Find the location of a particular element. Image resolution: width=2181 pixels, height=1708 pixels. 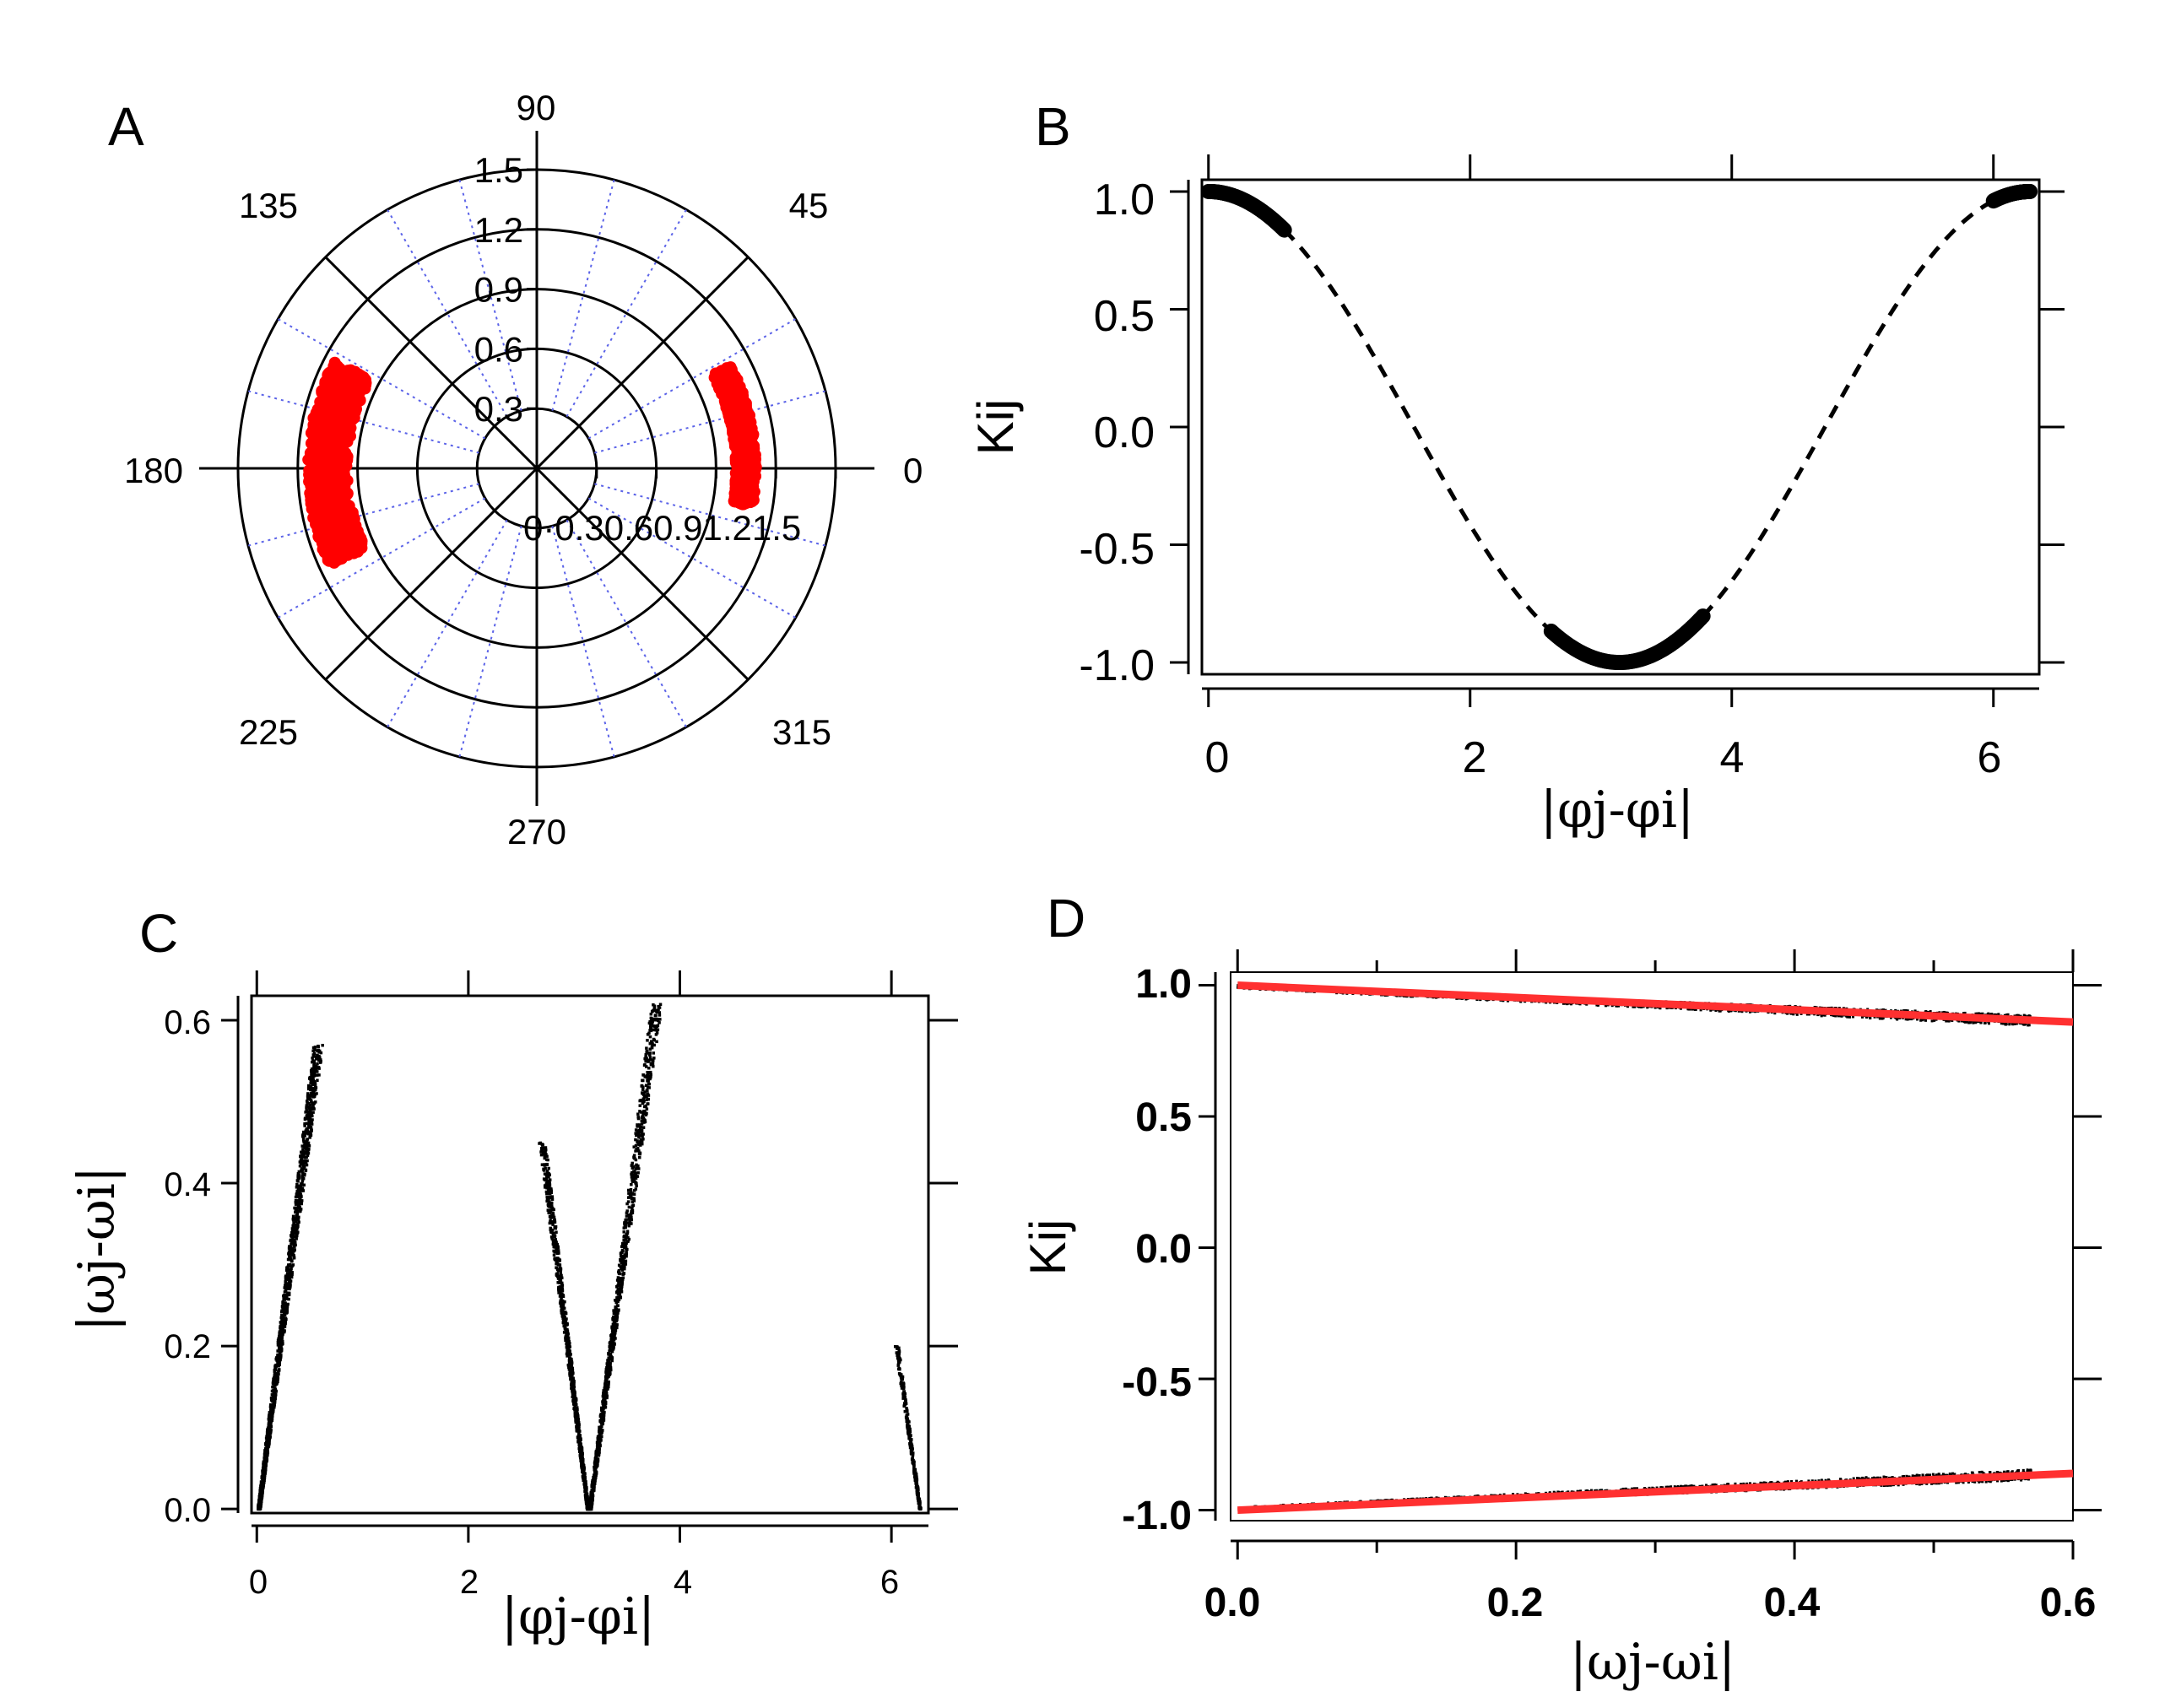

b-ytick-0.5: 0.5 is located at coordinates (1124, 316).